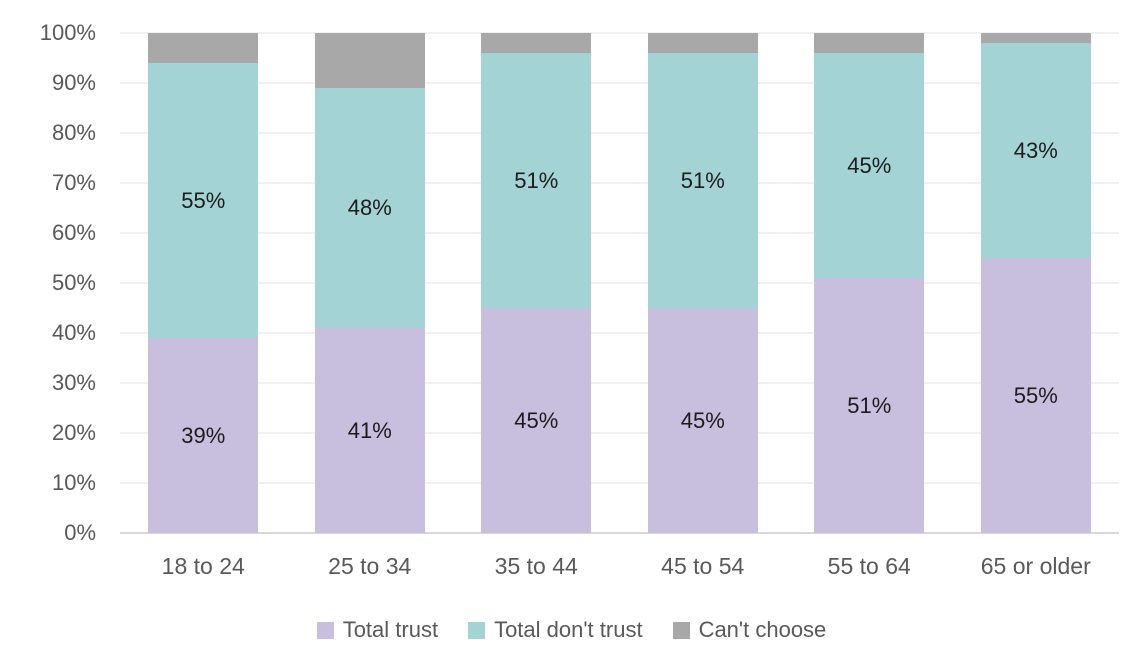 The height and width of the screenshot is (656, 1143). Describe the element at coordinates (73, 332) in the screenshot. I see `y-tick-label-40: 40%` at that location.